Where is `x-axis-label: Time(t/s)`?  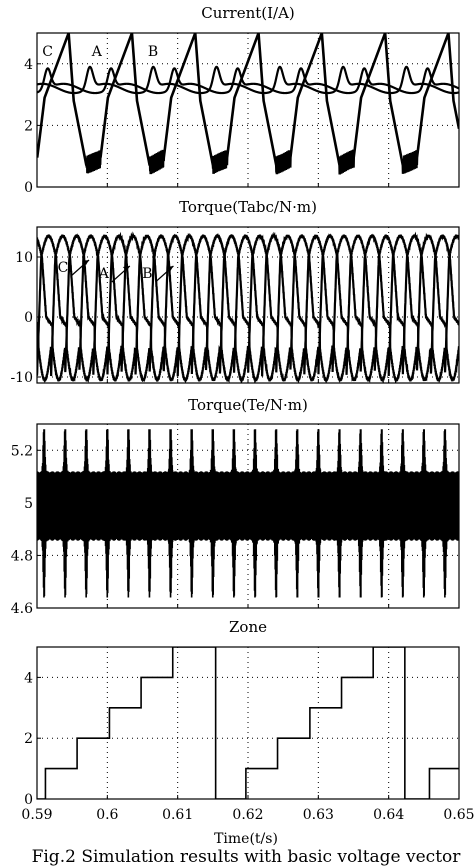 x-axis-label: Time(t/s) is located at coordinates (246, 839).